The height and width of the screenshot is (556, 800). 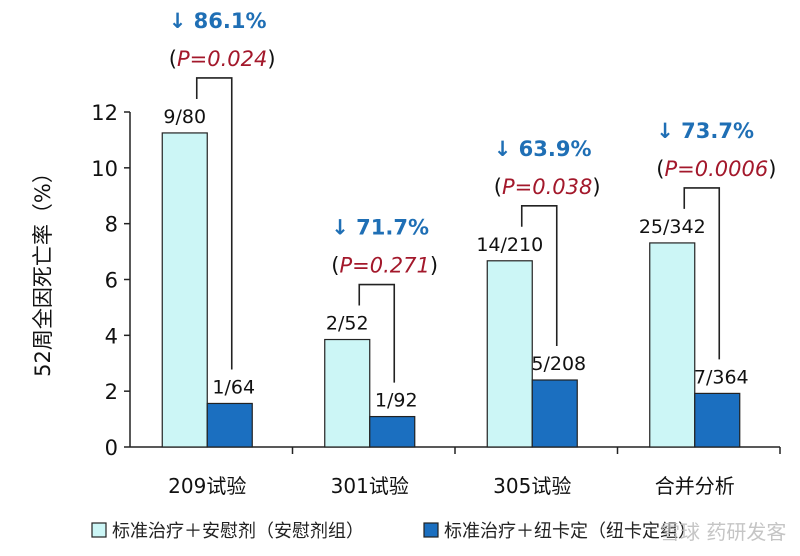 What do you see at coordinates (570, 531) in the screenshot?
I see `legend-label: 标准治疗＋纽卡定（纽卡定组）` at bounding box center [570, 531].